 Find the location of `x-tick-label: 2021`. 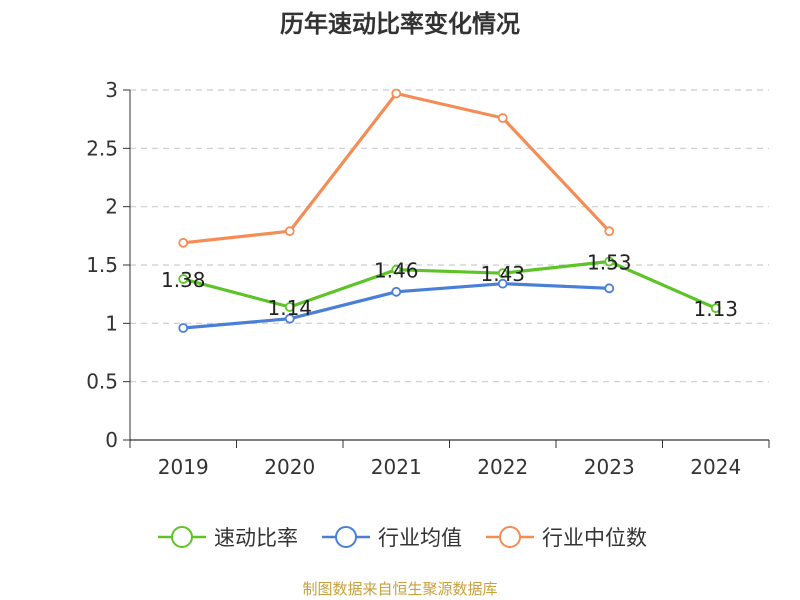

x-tick-label: 2021 is located at coordinates (396, 467).